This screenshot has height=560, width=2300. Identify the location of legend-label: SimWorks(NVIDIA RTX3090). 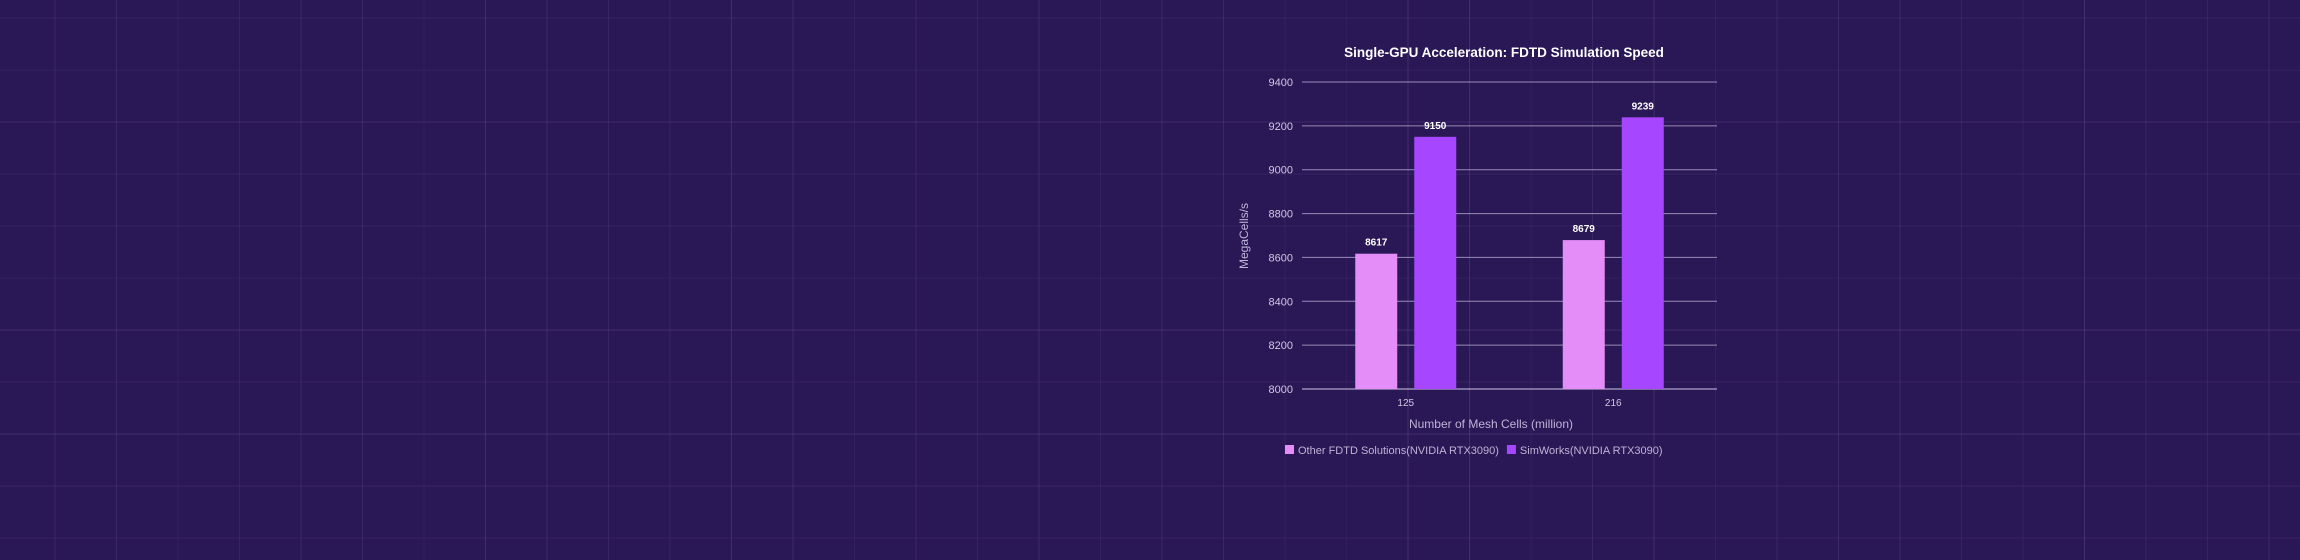
(1591, 451).